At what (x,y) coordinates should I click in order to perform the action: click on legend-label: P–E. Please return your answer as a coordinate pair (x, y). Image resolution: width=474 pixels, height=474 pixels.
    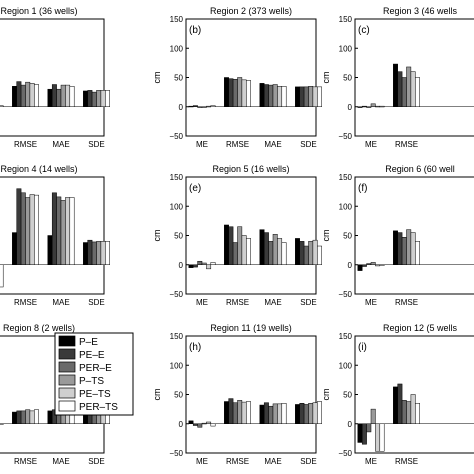
    Looking at the image, I should click on (88, 342).